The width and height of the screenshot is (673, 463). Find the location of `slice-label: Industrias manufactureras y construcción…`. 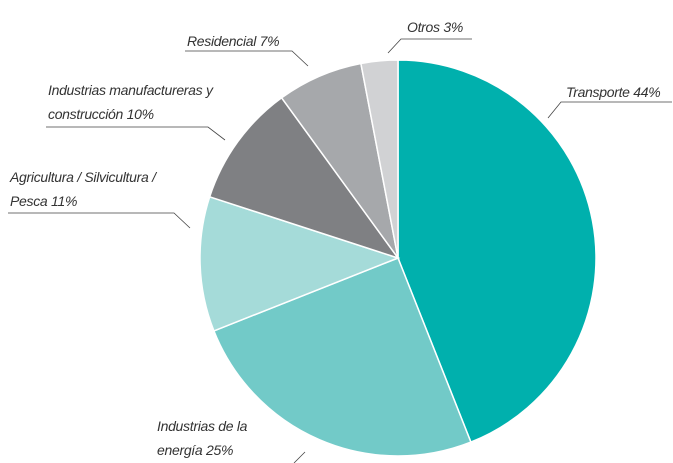

slice-label: Industrias manufactureras y construcción… is located at coordinates (130, 102).